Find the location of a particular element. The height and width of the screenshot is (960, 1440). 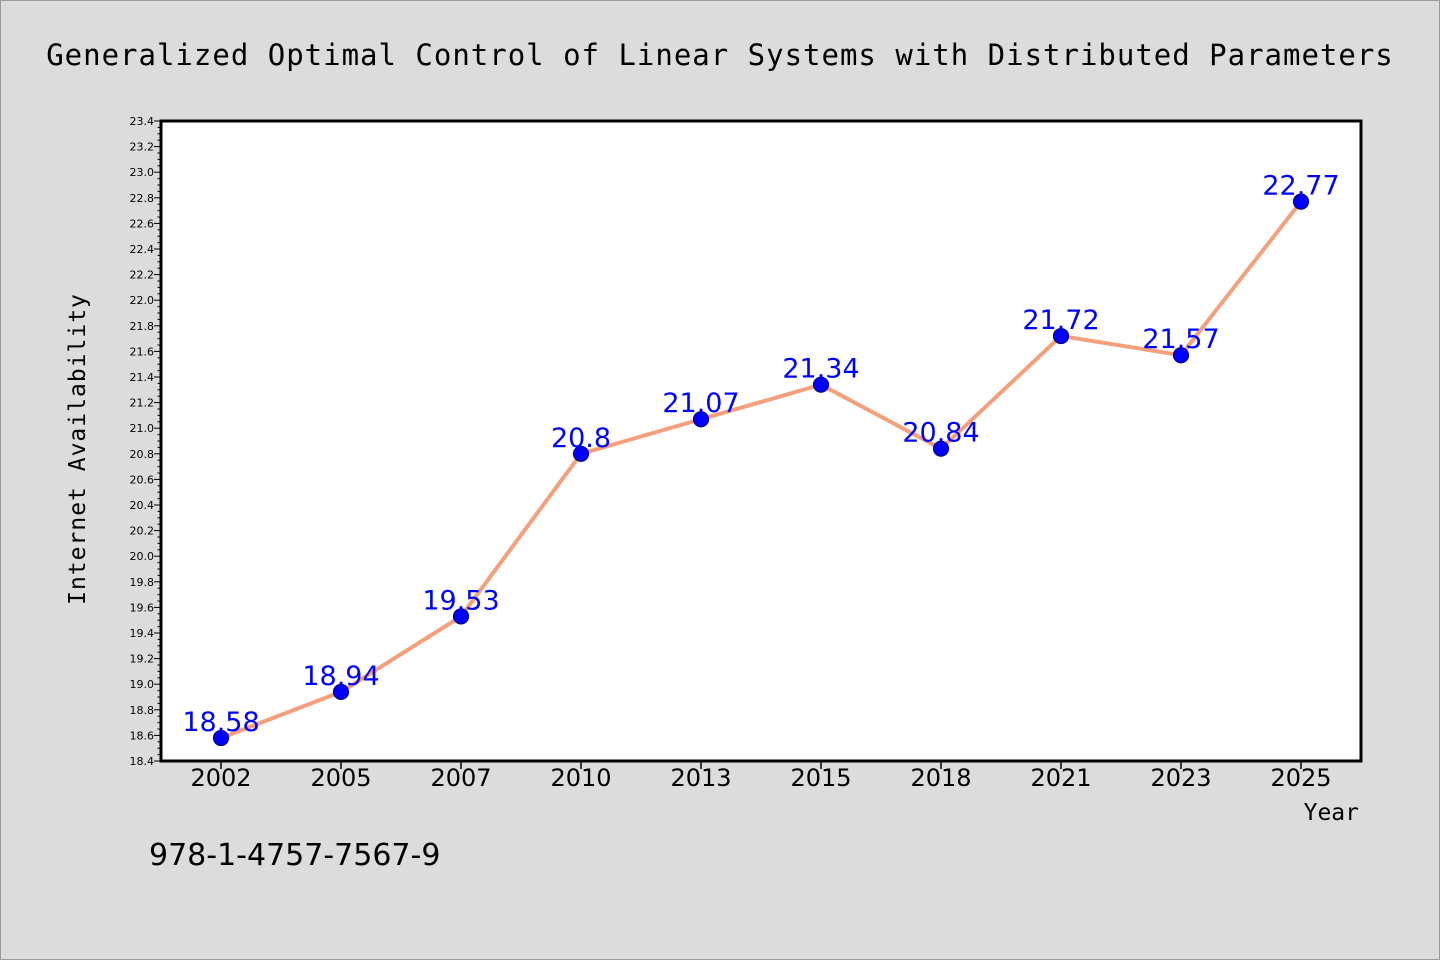

y-tick-label: 21.2 is located at coordinates (142, 403).